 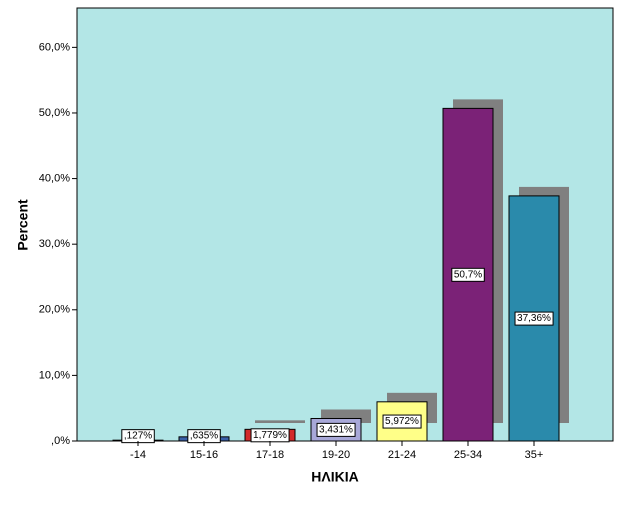 What do you see at coordinates (54, 310) in the screenshot?
I see `y-tick-label: 20,0%` at bounding box center [54, 310].